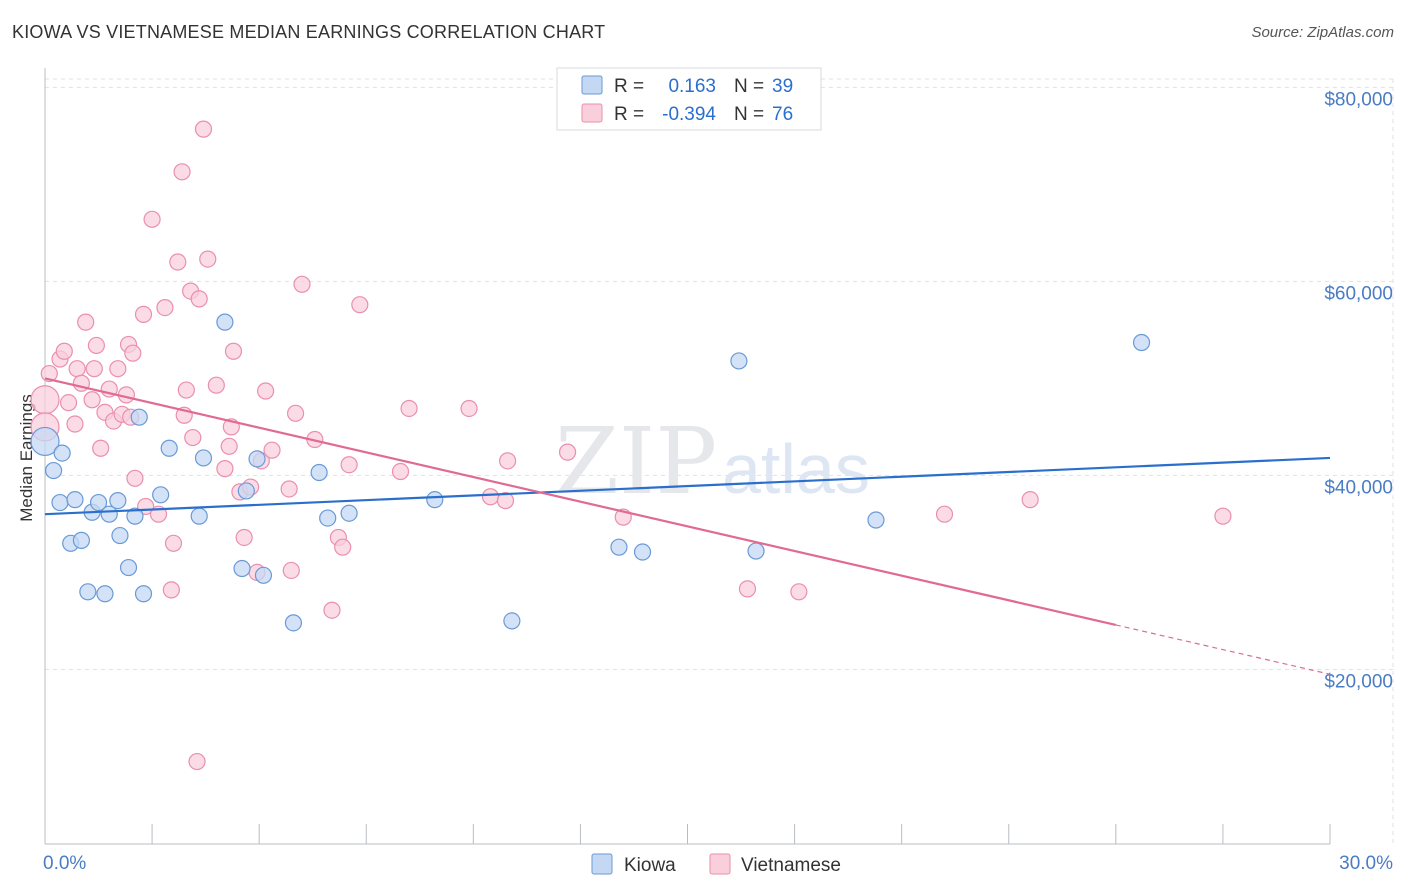  What do you see at coordinates (602, 864) in the screenshot?
I see `legend-kiowa-marker` at bounding box center [602, 864].